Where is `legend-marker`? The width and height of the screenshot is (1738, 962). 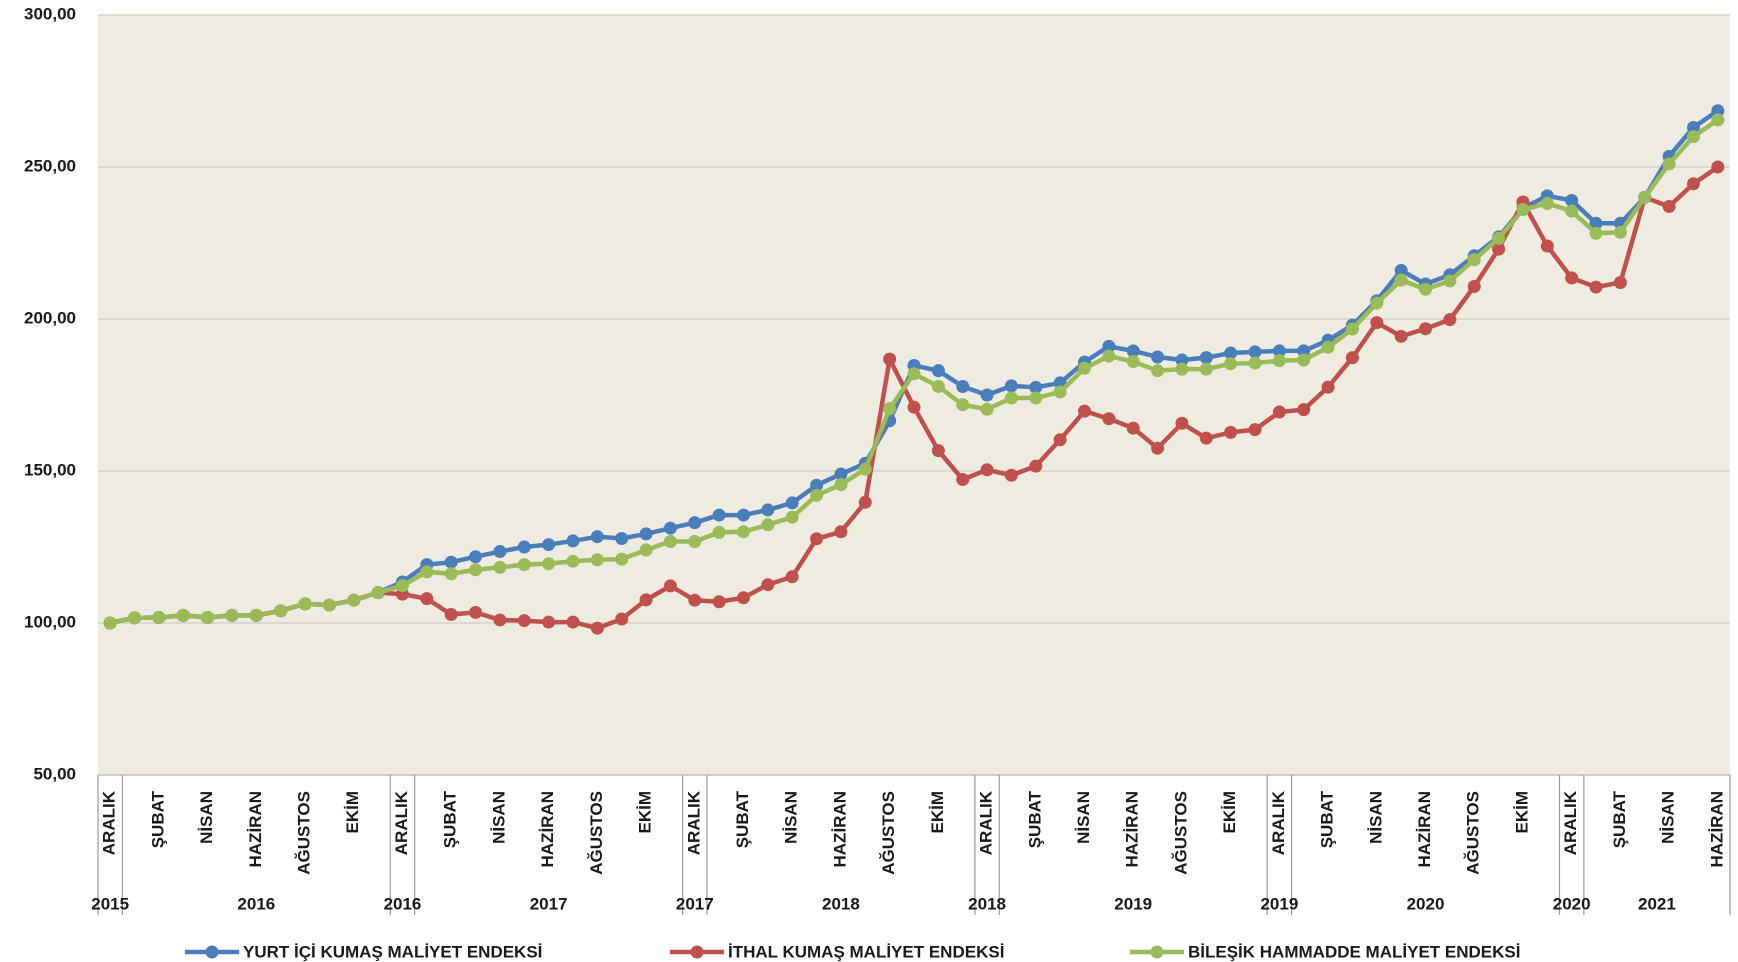 legend-marker is located at coordinates (212, 952).